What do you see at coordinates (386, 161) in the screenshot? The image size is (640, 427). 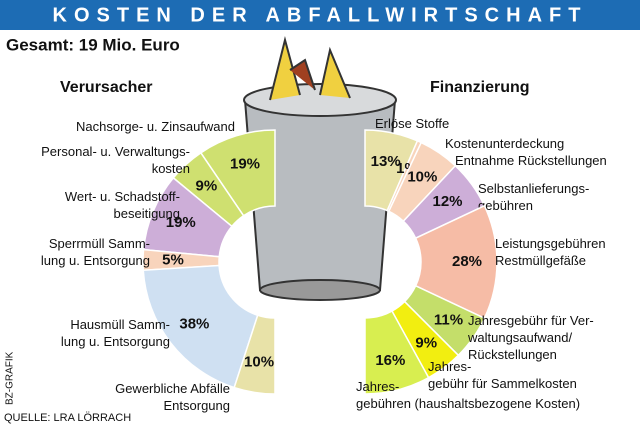 I see `value-label: 13%` at bounding box center [386, 161].